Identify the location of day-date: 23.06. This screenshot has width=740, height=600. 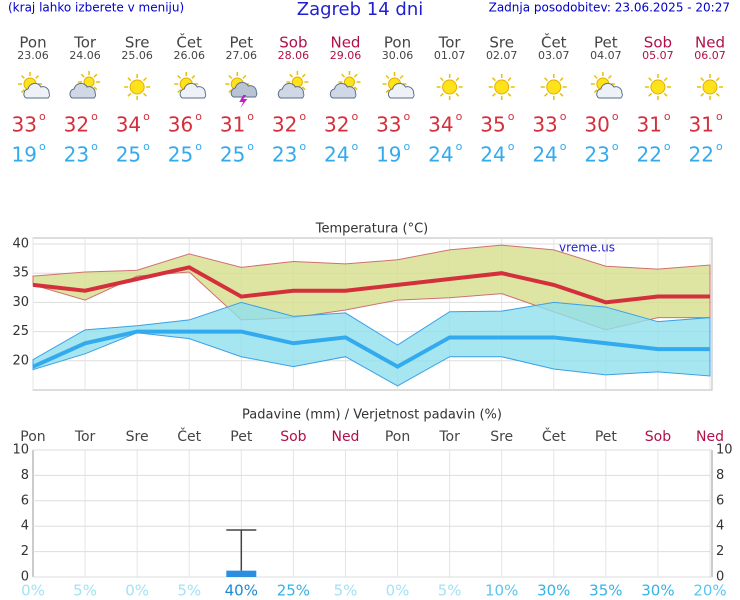
(33, 55).